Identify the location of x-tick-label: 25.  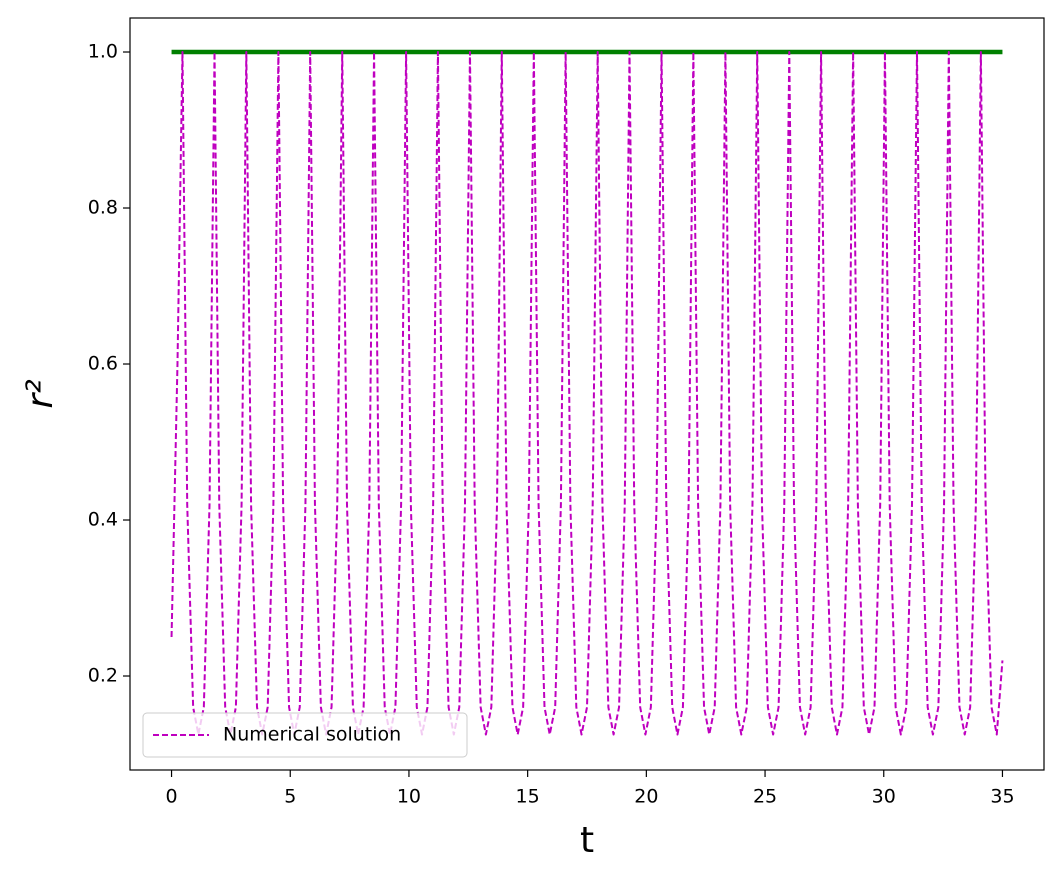
(765, 797).